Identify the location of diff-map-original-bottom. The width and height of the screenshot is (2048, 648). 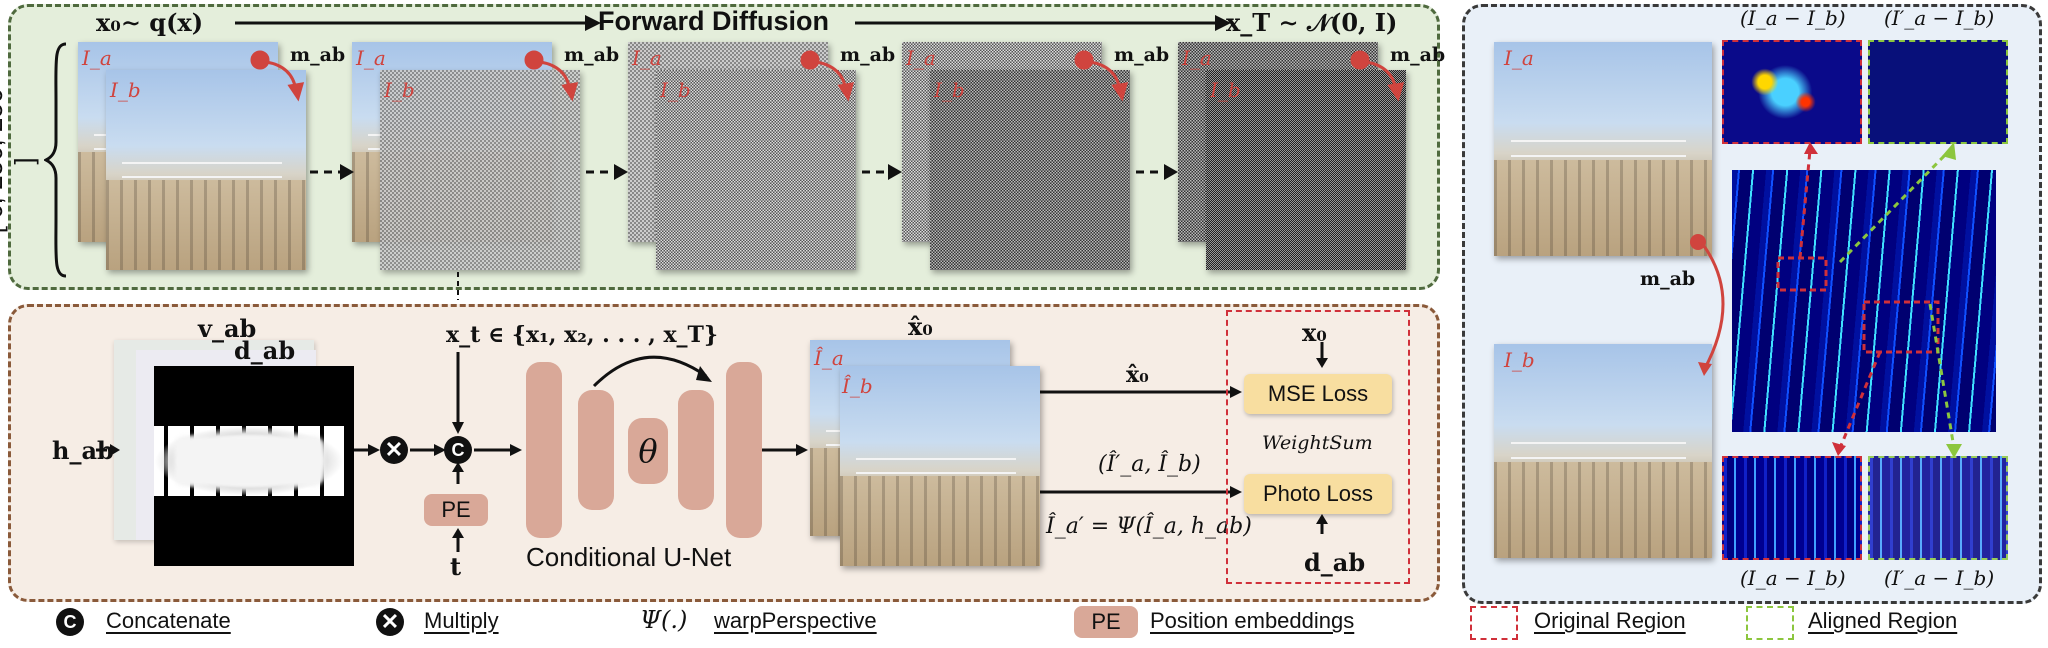
(1792, 508).